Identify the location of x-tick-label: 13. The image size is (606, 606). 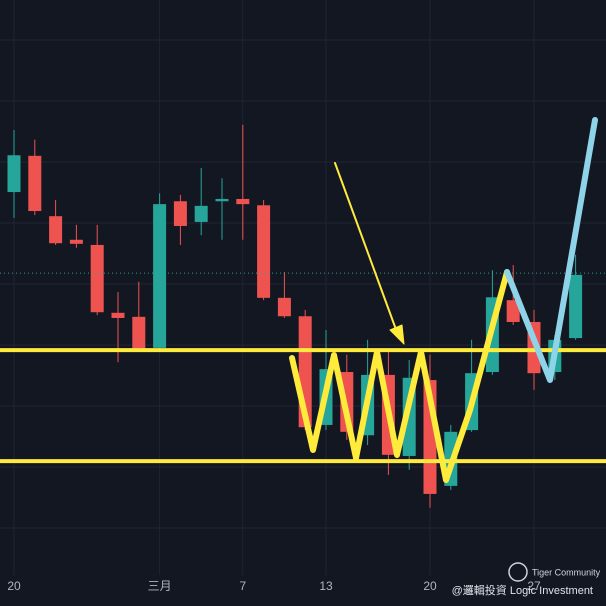
(326, 586).